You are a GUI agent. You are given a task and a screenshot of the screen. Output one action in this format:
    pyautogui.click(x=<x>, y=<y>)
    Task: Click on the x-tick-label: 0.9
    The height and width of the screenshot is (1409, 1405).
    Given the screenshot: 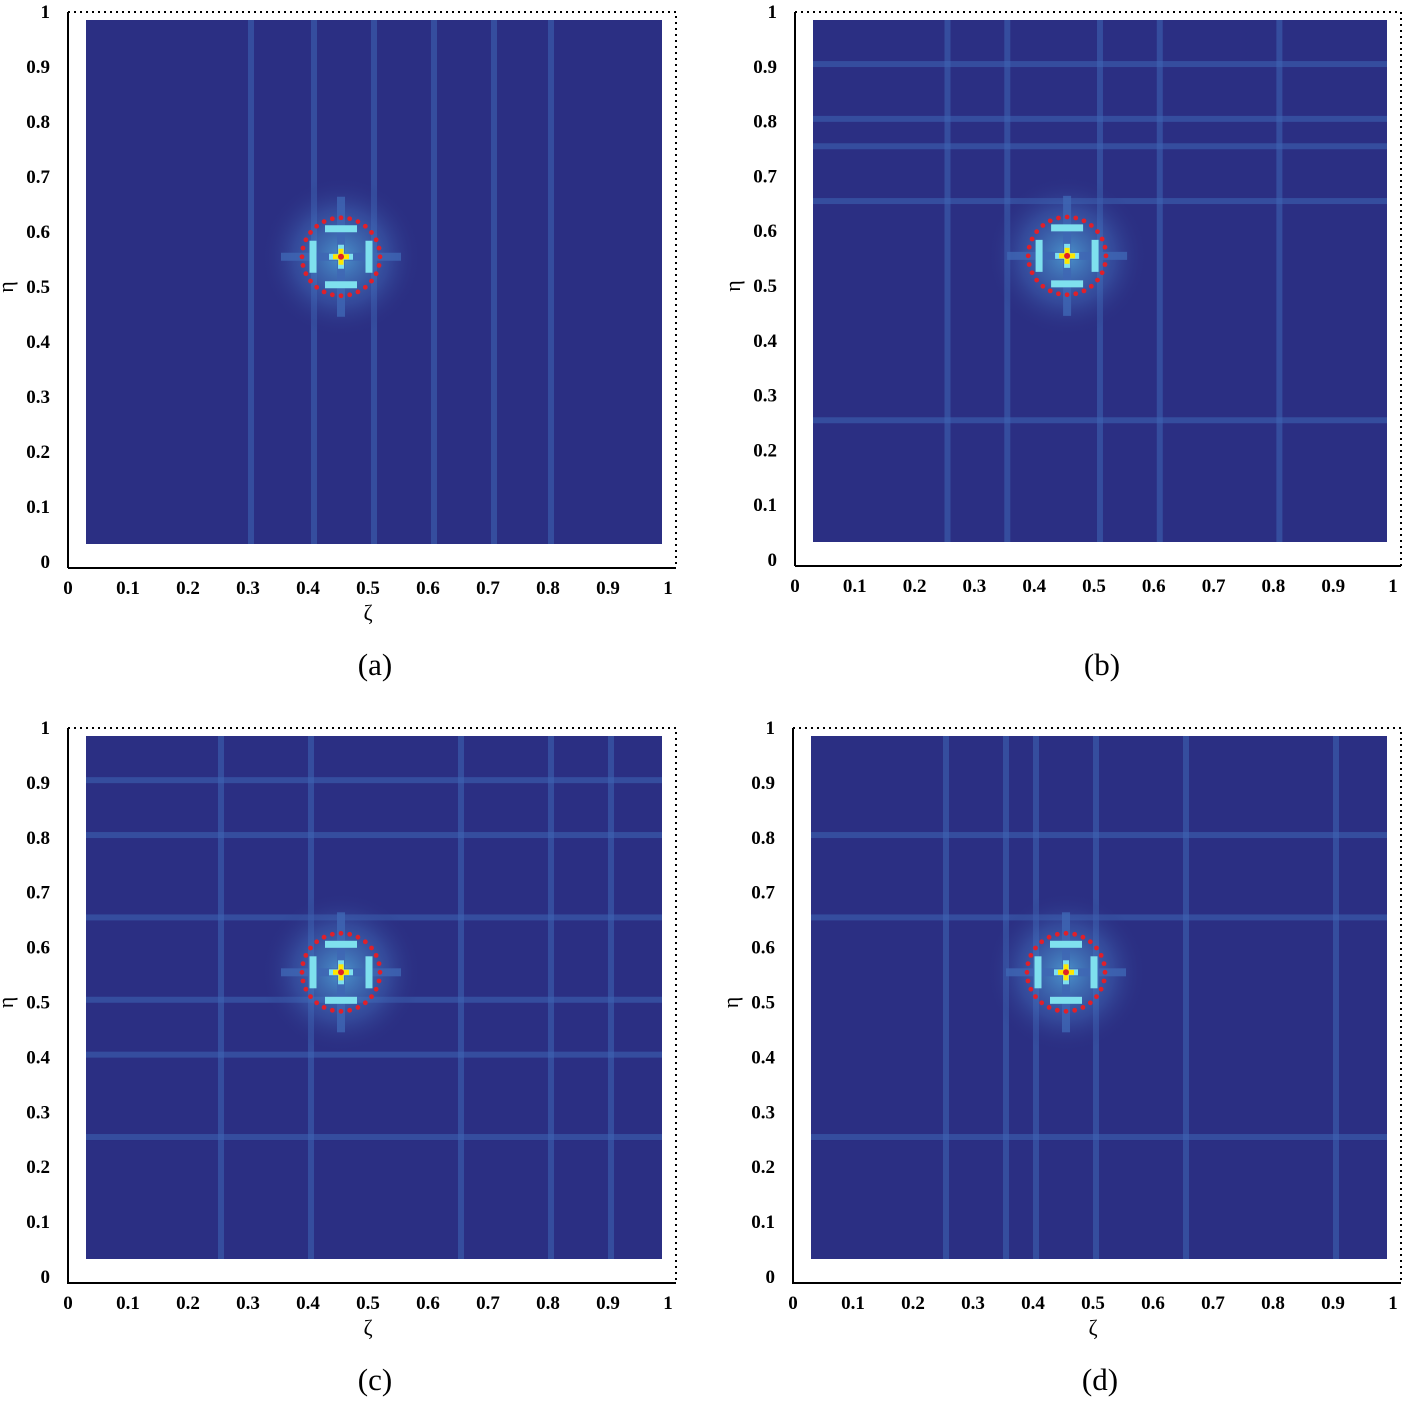 What is the action you would take?
    pyautogui.click(x=608, y=1303)
    